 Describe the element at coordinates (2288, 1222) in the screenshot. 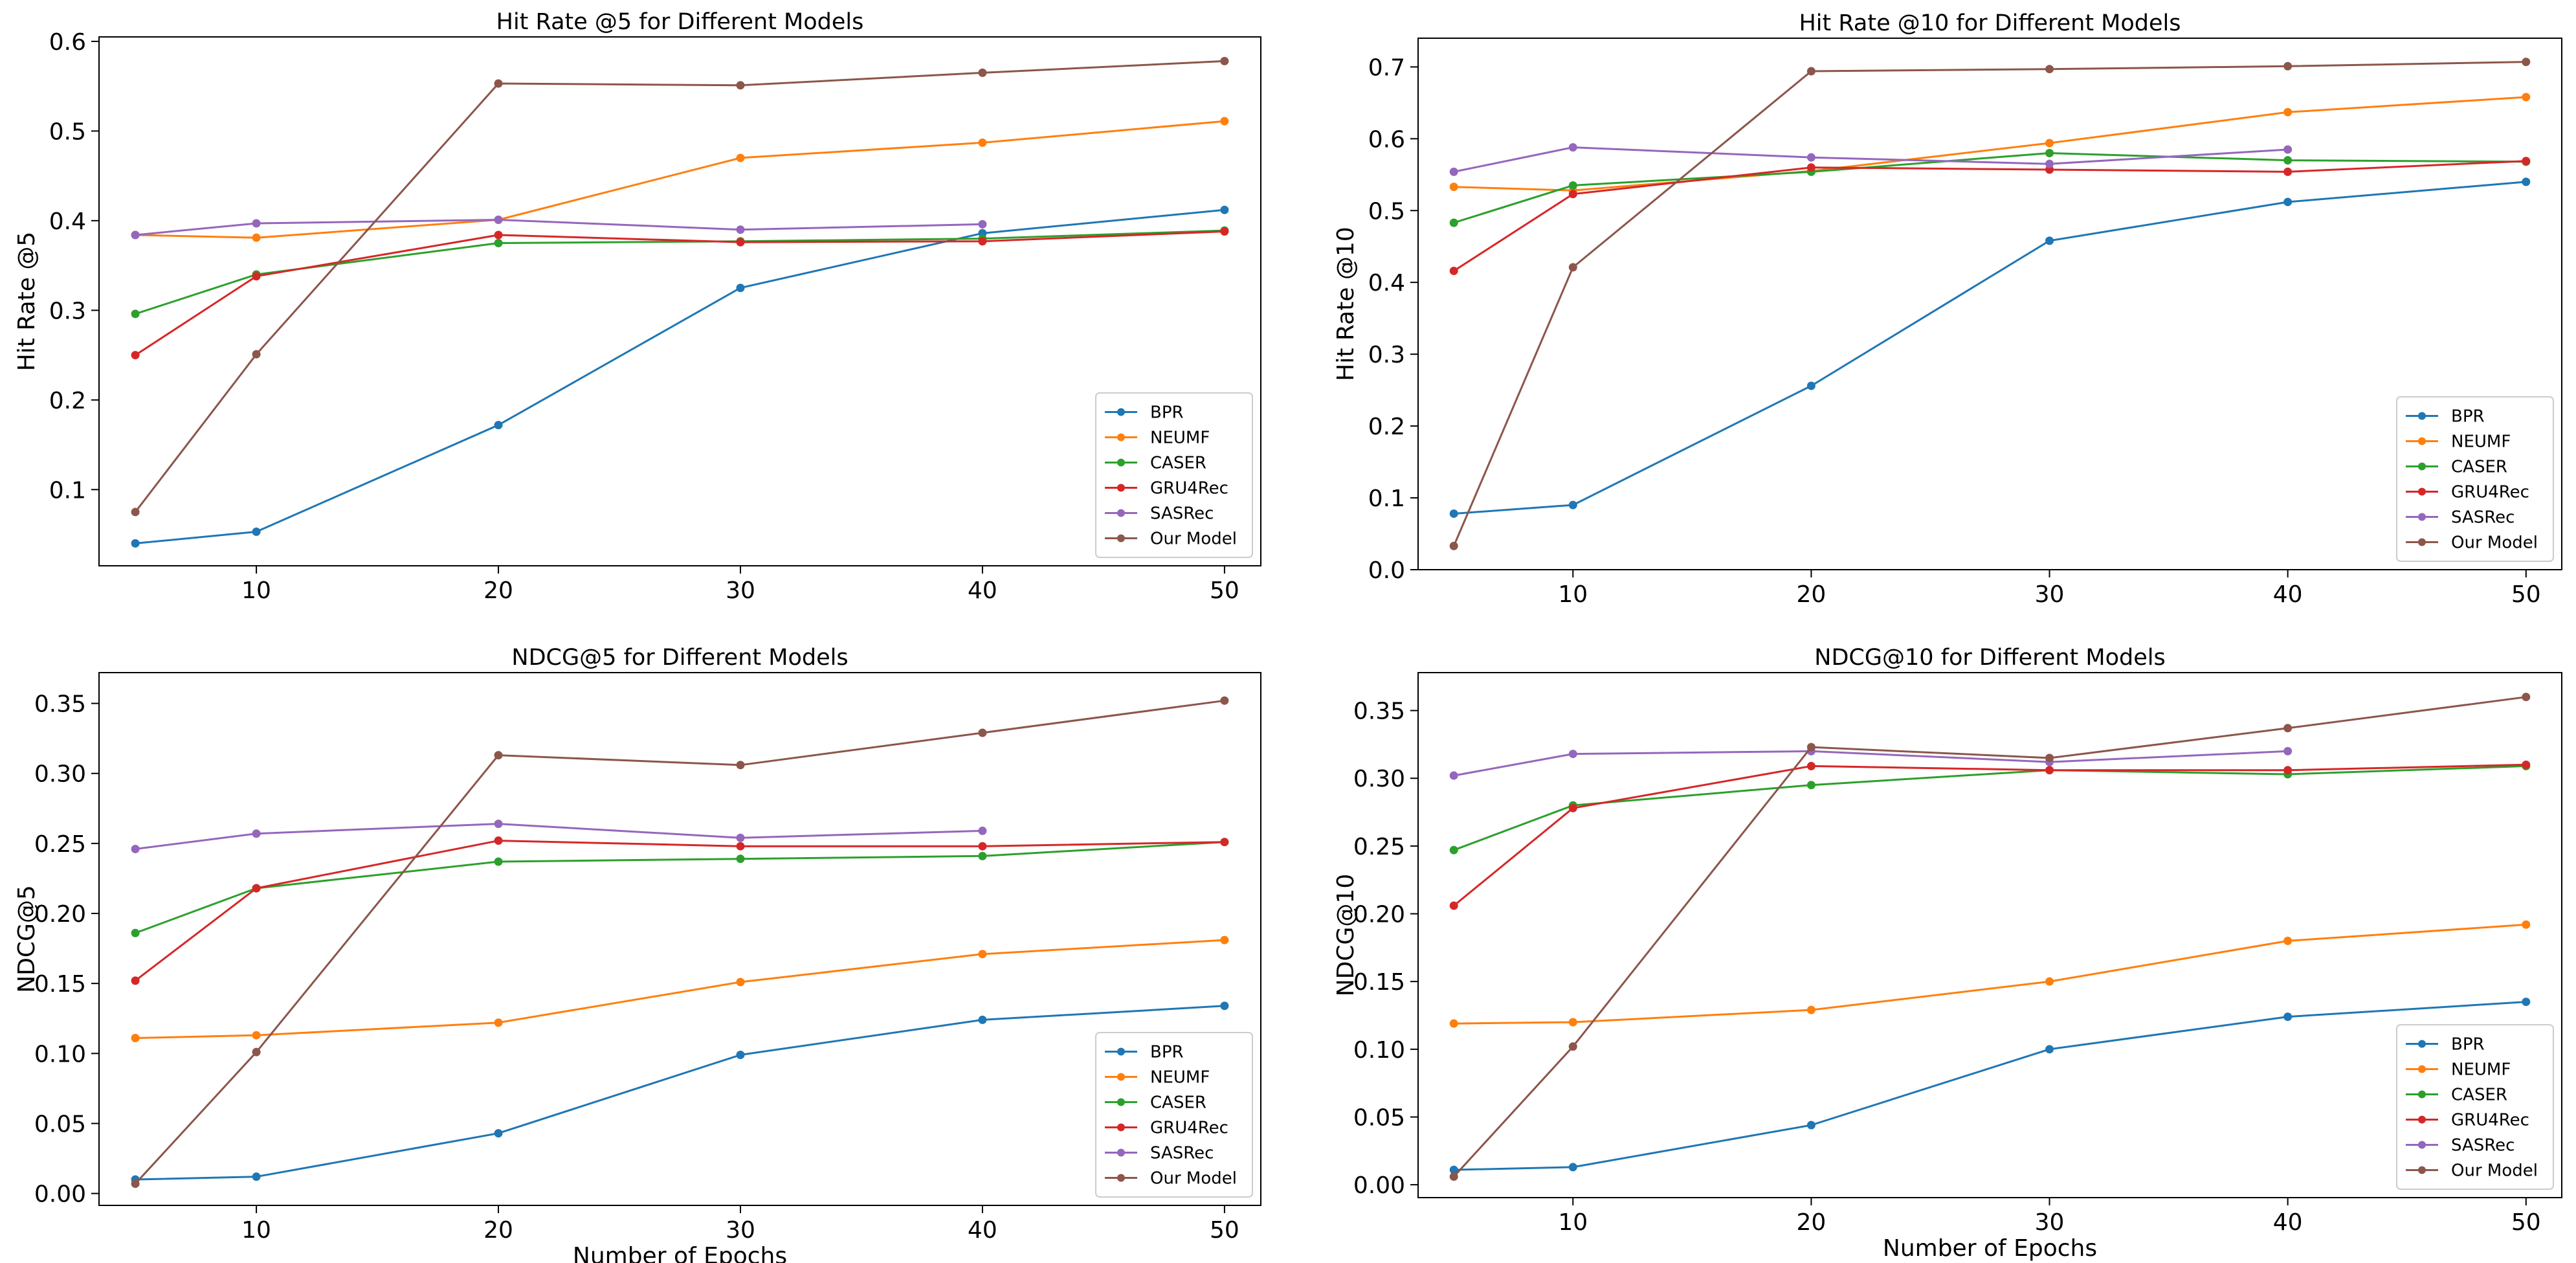

I see `chart-4-xtick-label: 40` at that location.